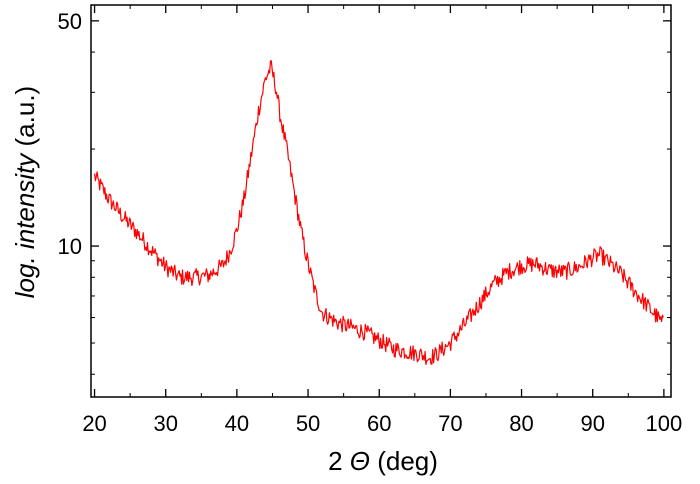  What do you see at coordinates (664, 423) in the screenshot?
I see `x-tick-label: 100` at bounding box center [664, 423].